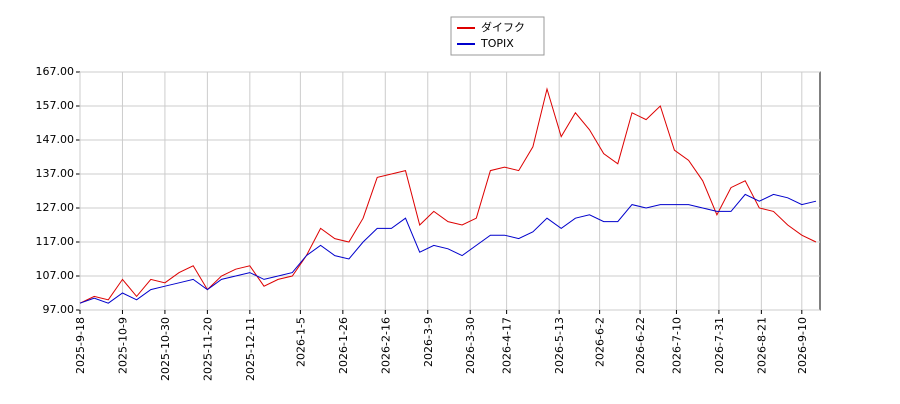 This screenshot has width=900, height=404. Describe the element at coordinates (55, 207) in the screenshot. I see `y-tick-label: 127.00` at that location.